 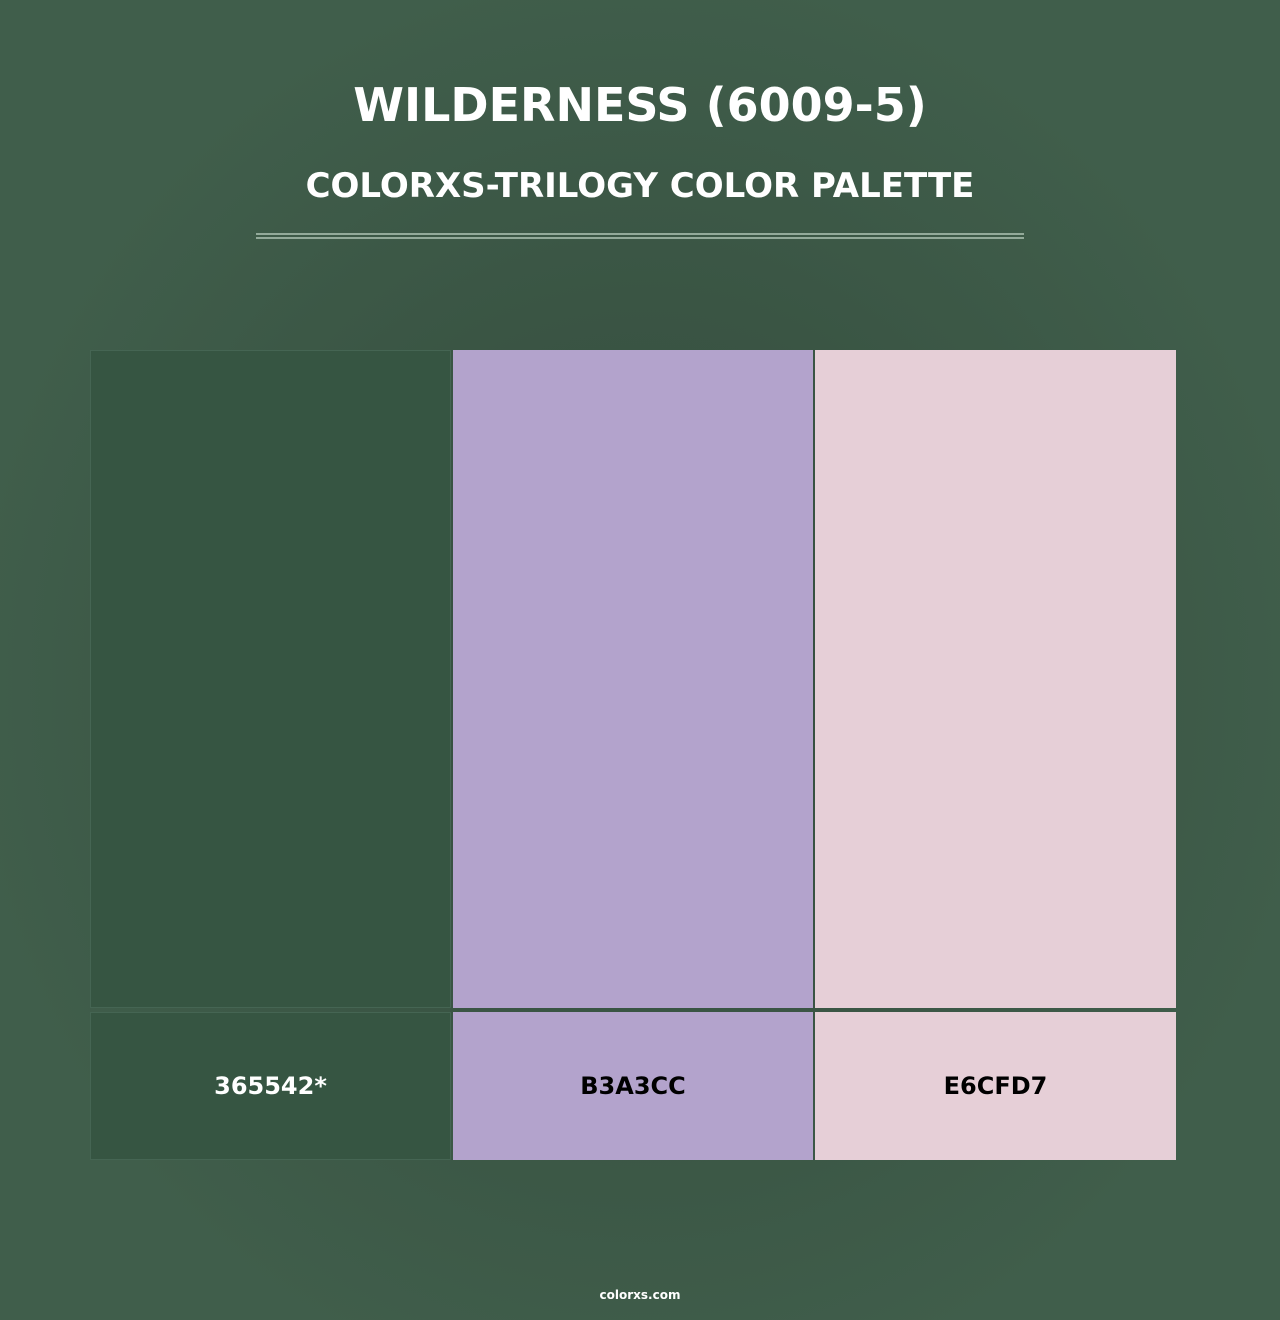 What do you see at coordinates (640, 186) in the screenshot?
I see `page-subtitle: COLORXS-TRILOGY COLOR PALETTE` at bounding box center [640, 186].